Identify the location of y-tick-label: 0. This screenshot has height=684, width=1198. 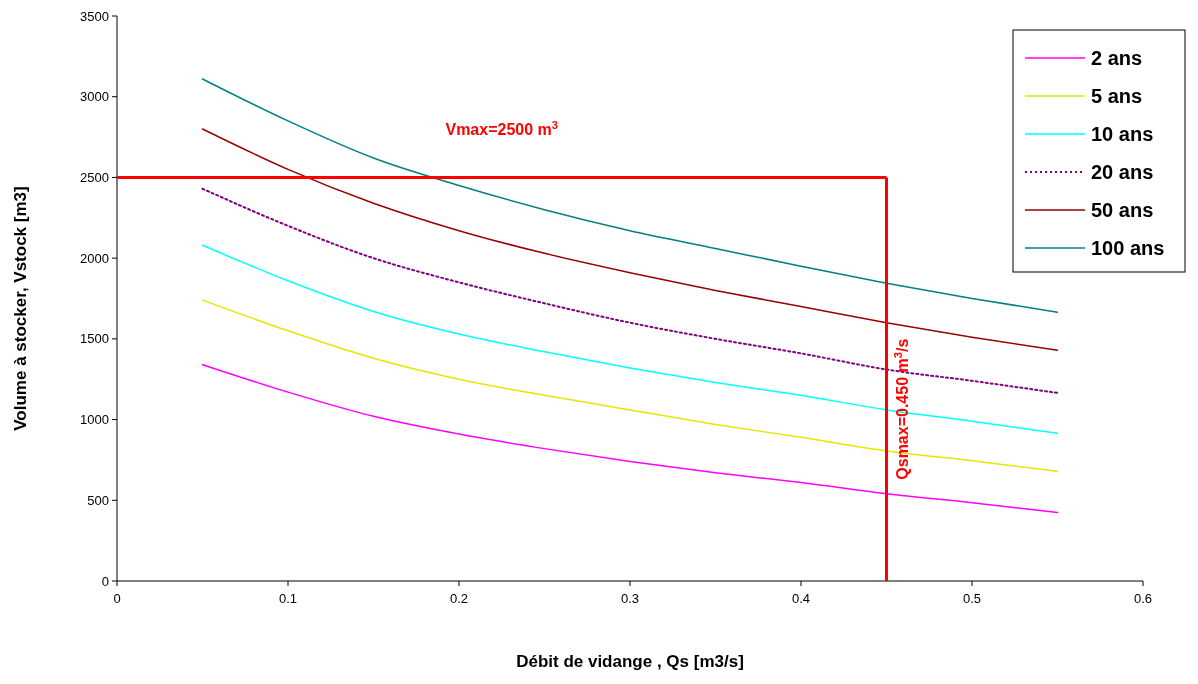
(105, 581).